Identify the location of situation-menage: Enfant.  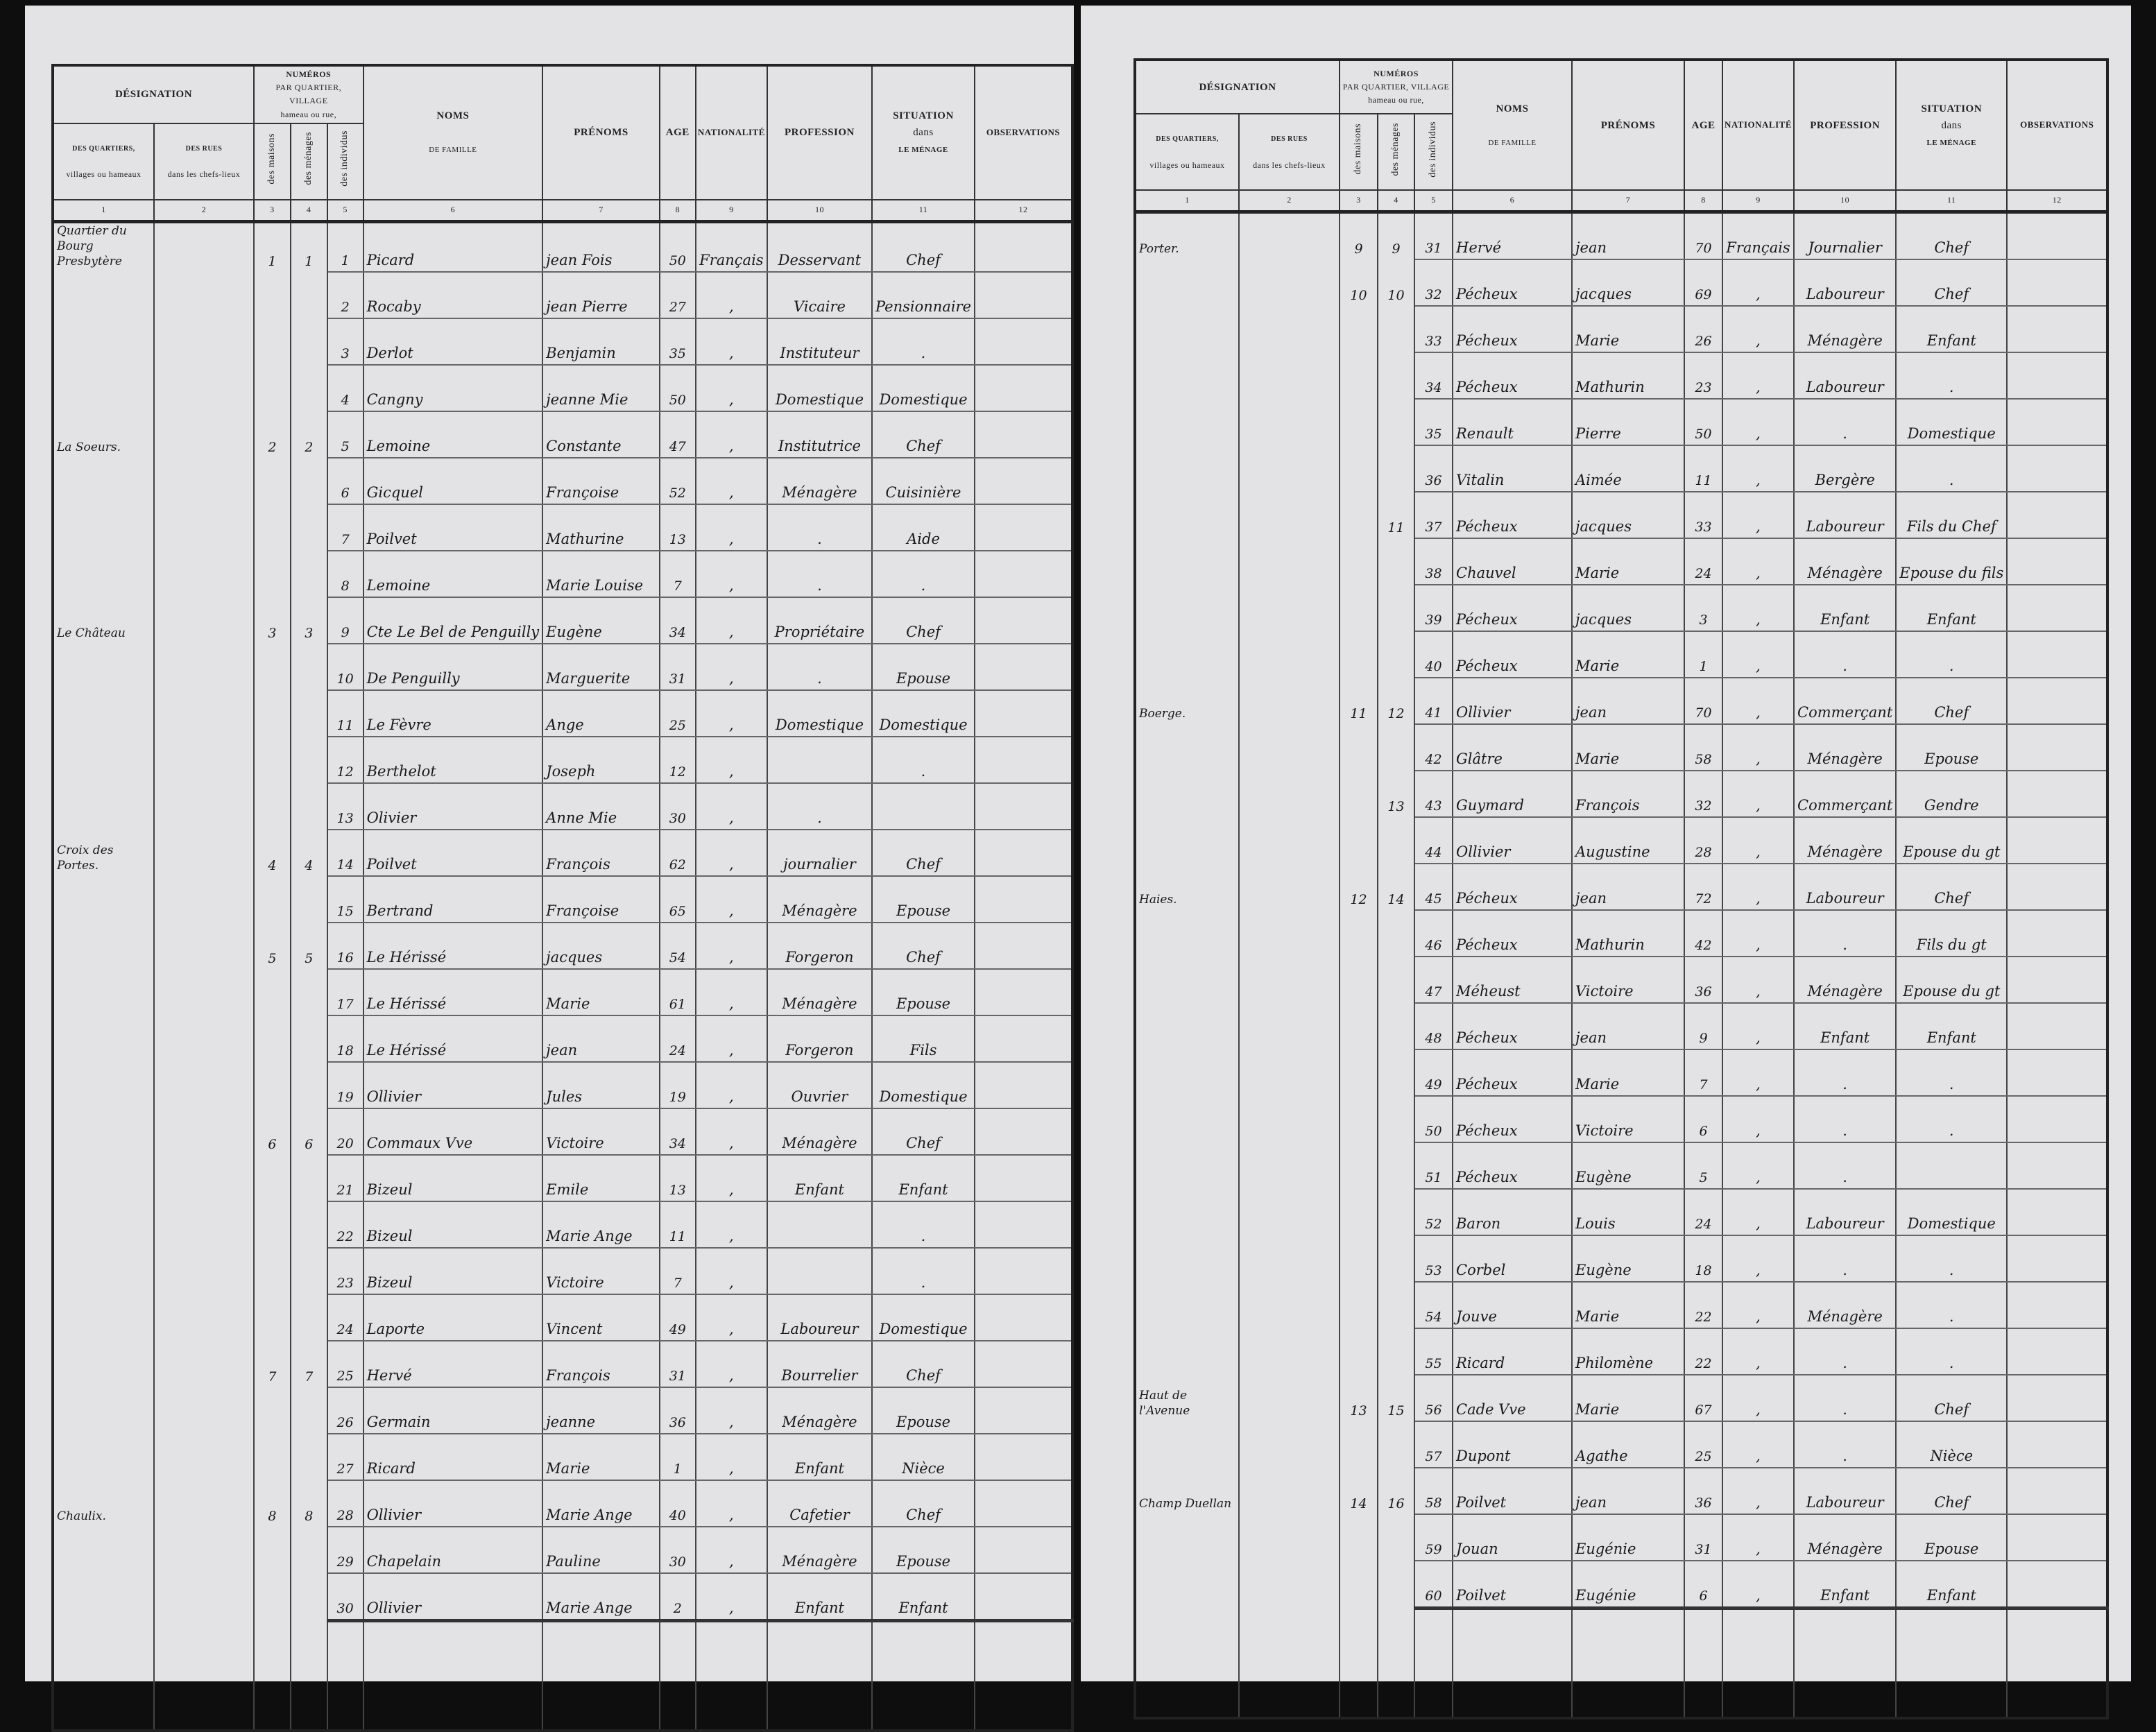
(1951, 1026).